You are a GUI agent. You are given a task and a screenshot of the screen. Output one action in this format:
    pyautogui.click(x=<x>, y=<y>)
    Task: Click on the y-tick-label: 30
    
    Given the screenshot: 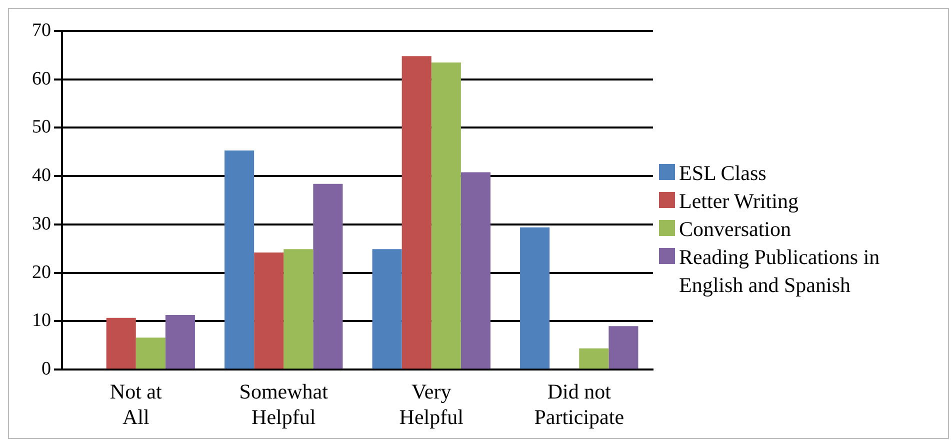 What is the action you would take?
    pyautogui.click(x=41, y=223)
    